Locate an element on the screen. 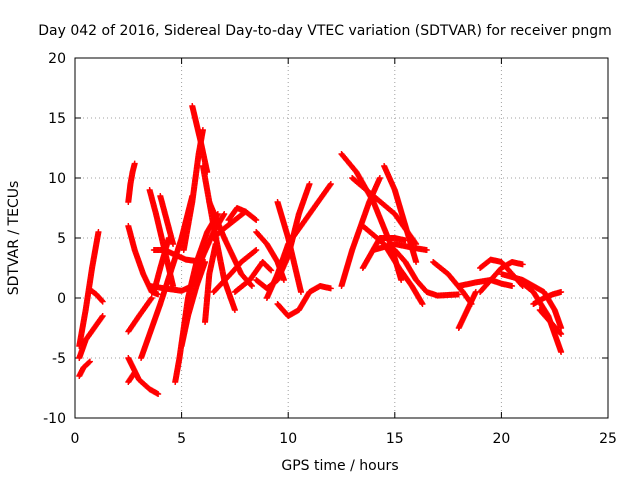  x-axis-label: GPS time / hours is located at coordinates (339, 466).